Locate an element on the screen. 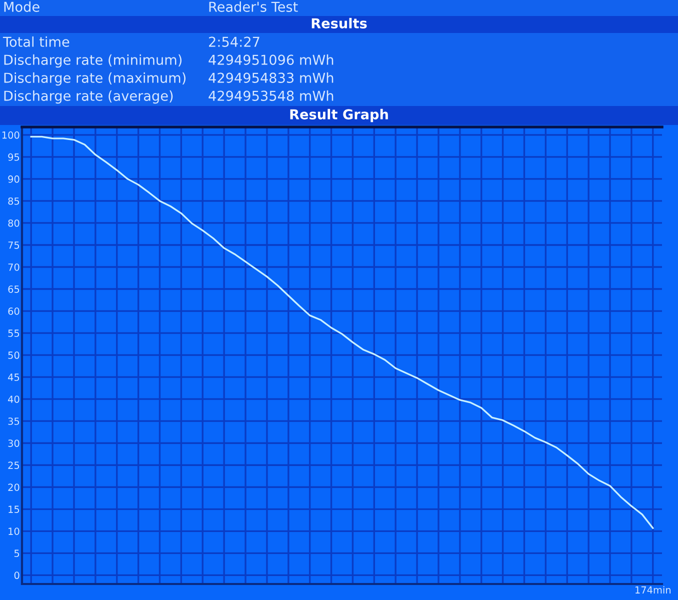 Image resolution: width=678 pixels, height=600 pixels. text: Discharge rate (minimum) is located at coordinates (93, 61).